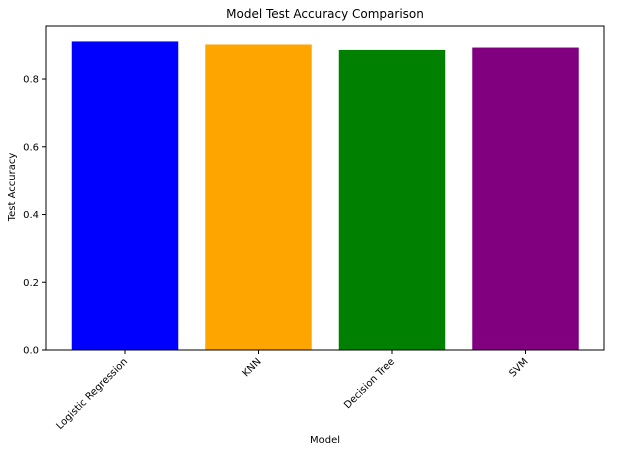 Image resolution: width=619 pixels, height=456 pixels. Describe the element at coordinates (325, 14) in the screenshot. I see `chart-title: Model Test Accuracy Comparison` at that location.